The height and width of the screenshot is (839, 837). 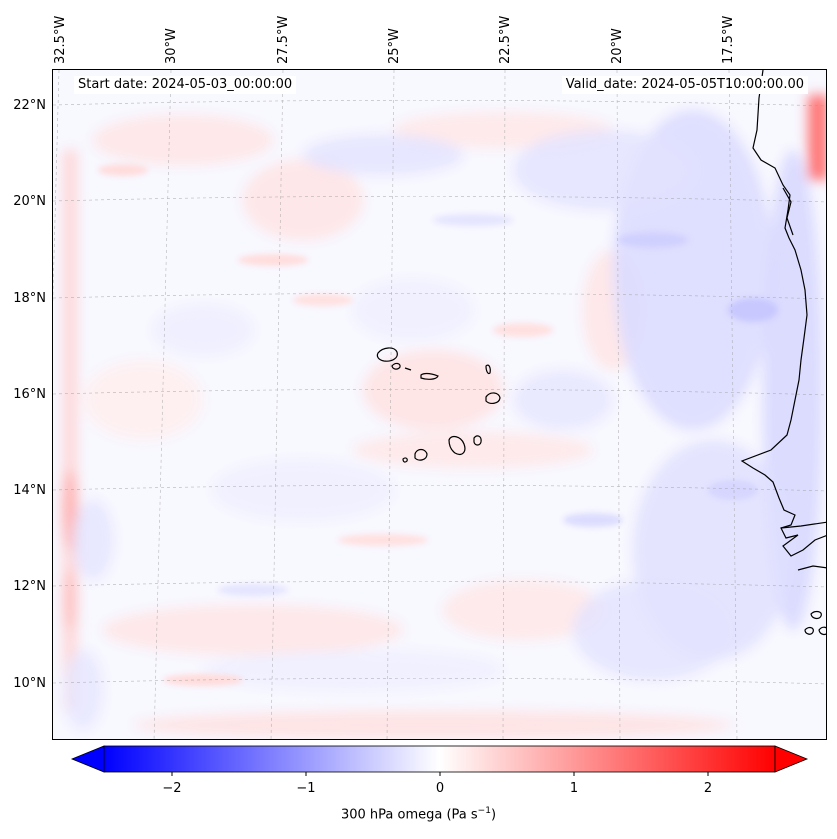 I want to click on lat-label-16n: 16°N, so click(x=29, y=394).